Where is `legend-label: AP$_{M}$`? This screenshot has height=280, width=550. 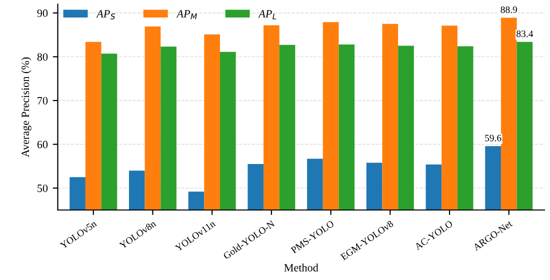 legend-label: AP$_{M}$ is located at coordinates (186, 15).